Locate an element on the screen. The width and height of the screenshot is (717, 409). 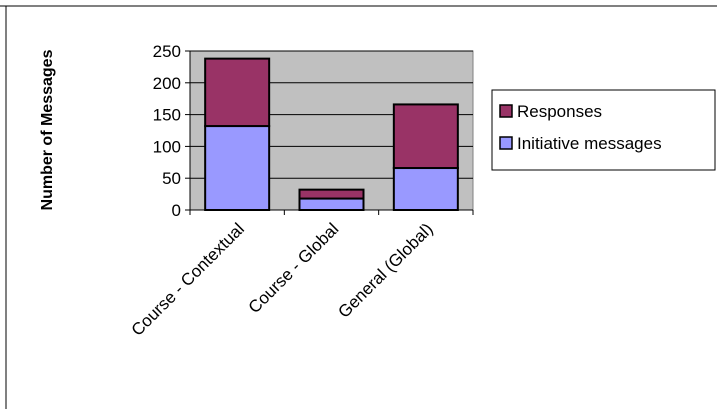
bars is located at coordinates (331, 134).